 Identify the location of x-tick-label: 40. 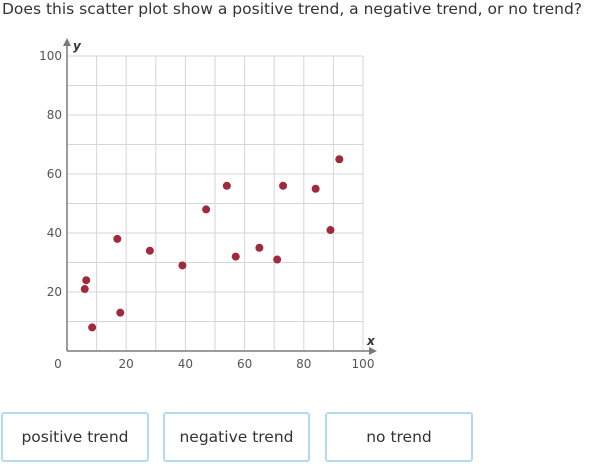
(185, 364).